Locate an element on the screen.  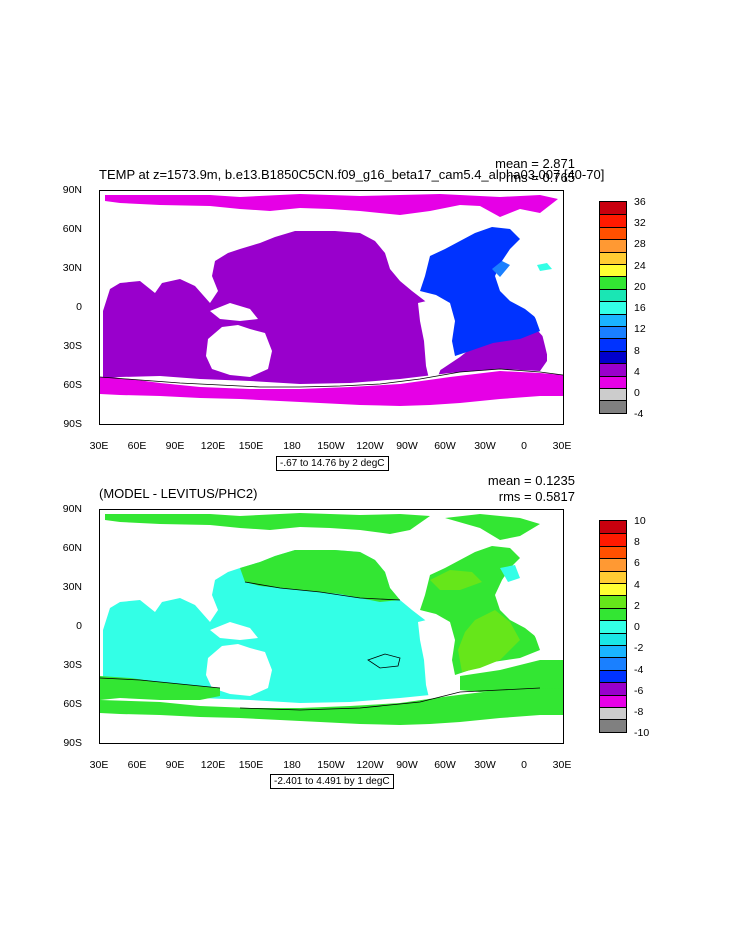
p2-lon-30e: 30E is located at coordinates (99, 765).